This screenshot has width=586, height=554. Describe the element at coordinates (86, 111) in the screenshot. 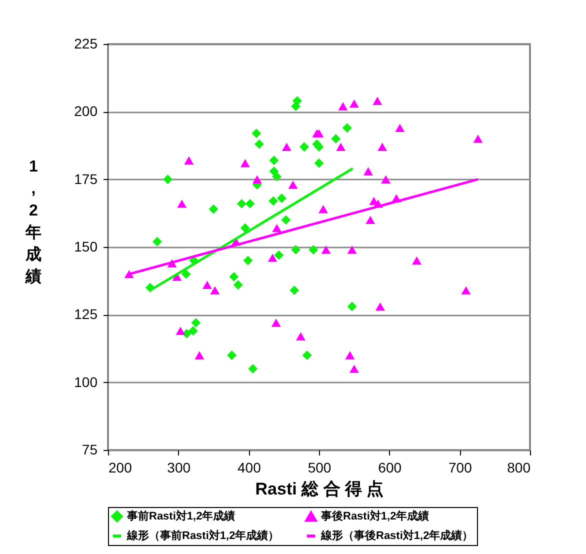

I see `y-tick-label: 200` at that location.